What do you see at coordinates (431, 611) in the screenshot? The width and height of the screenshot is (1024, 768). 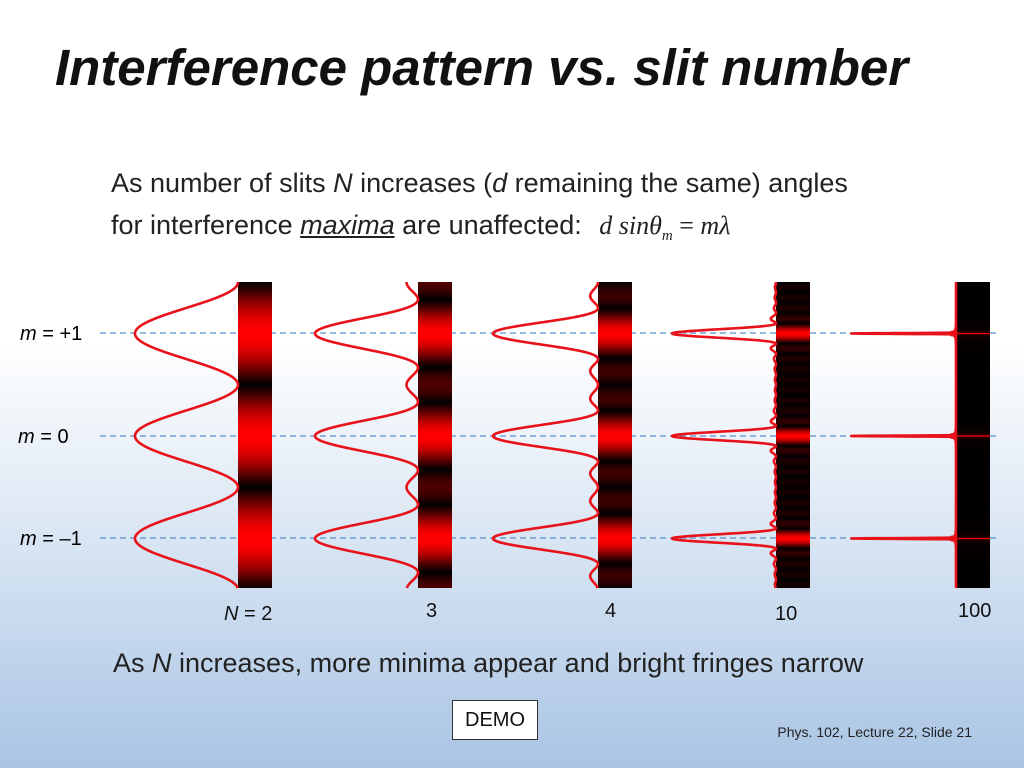 I see `panel-label: 3` at bounding box center [431, 611].